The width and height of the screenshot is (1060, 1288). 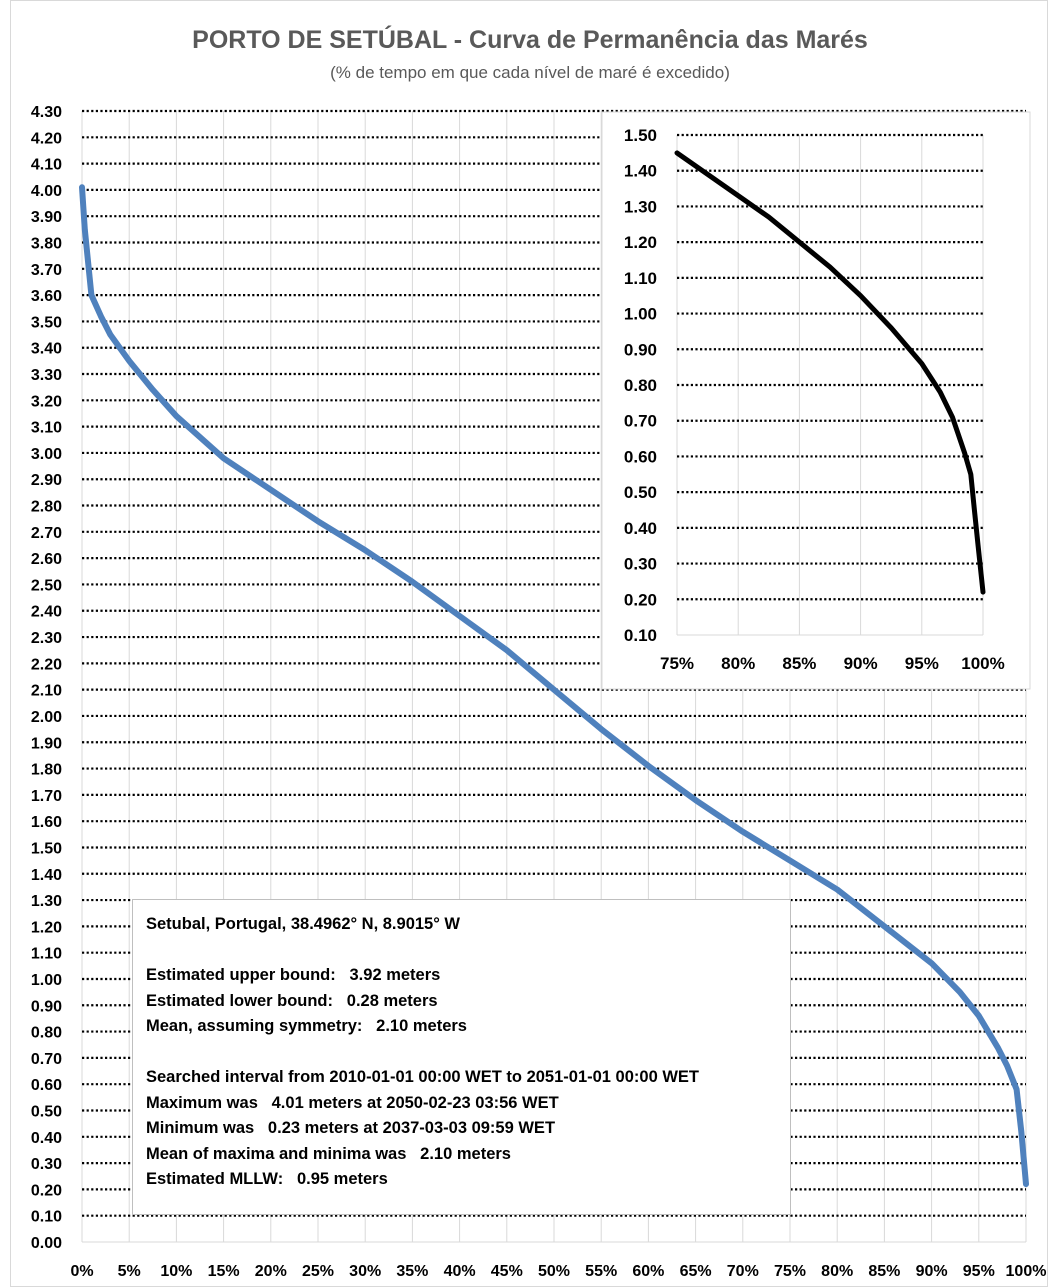 What do you see at coordinates (830, 372) in the screenshot?
I see `inset-series-line` at bounding box center [830, 372].